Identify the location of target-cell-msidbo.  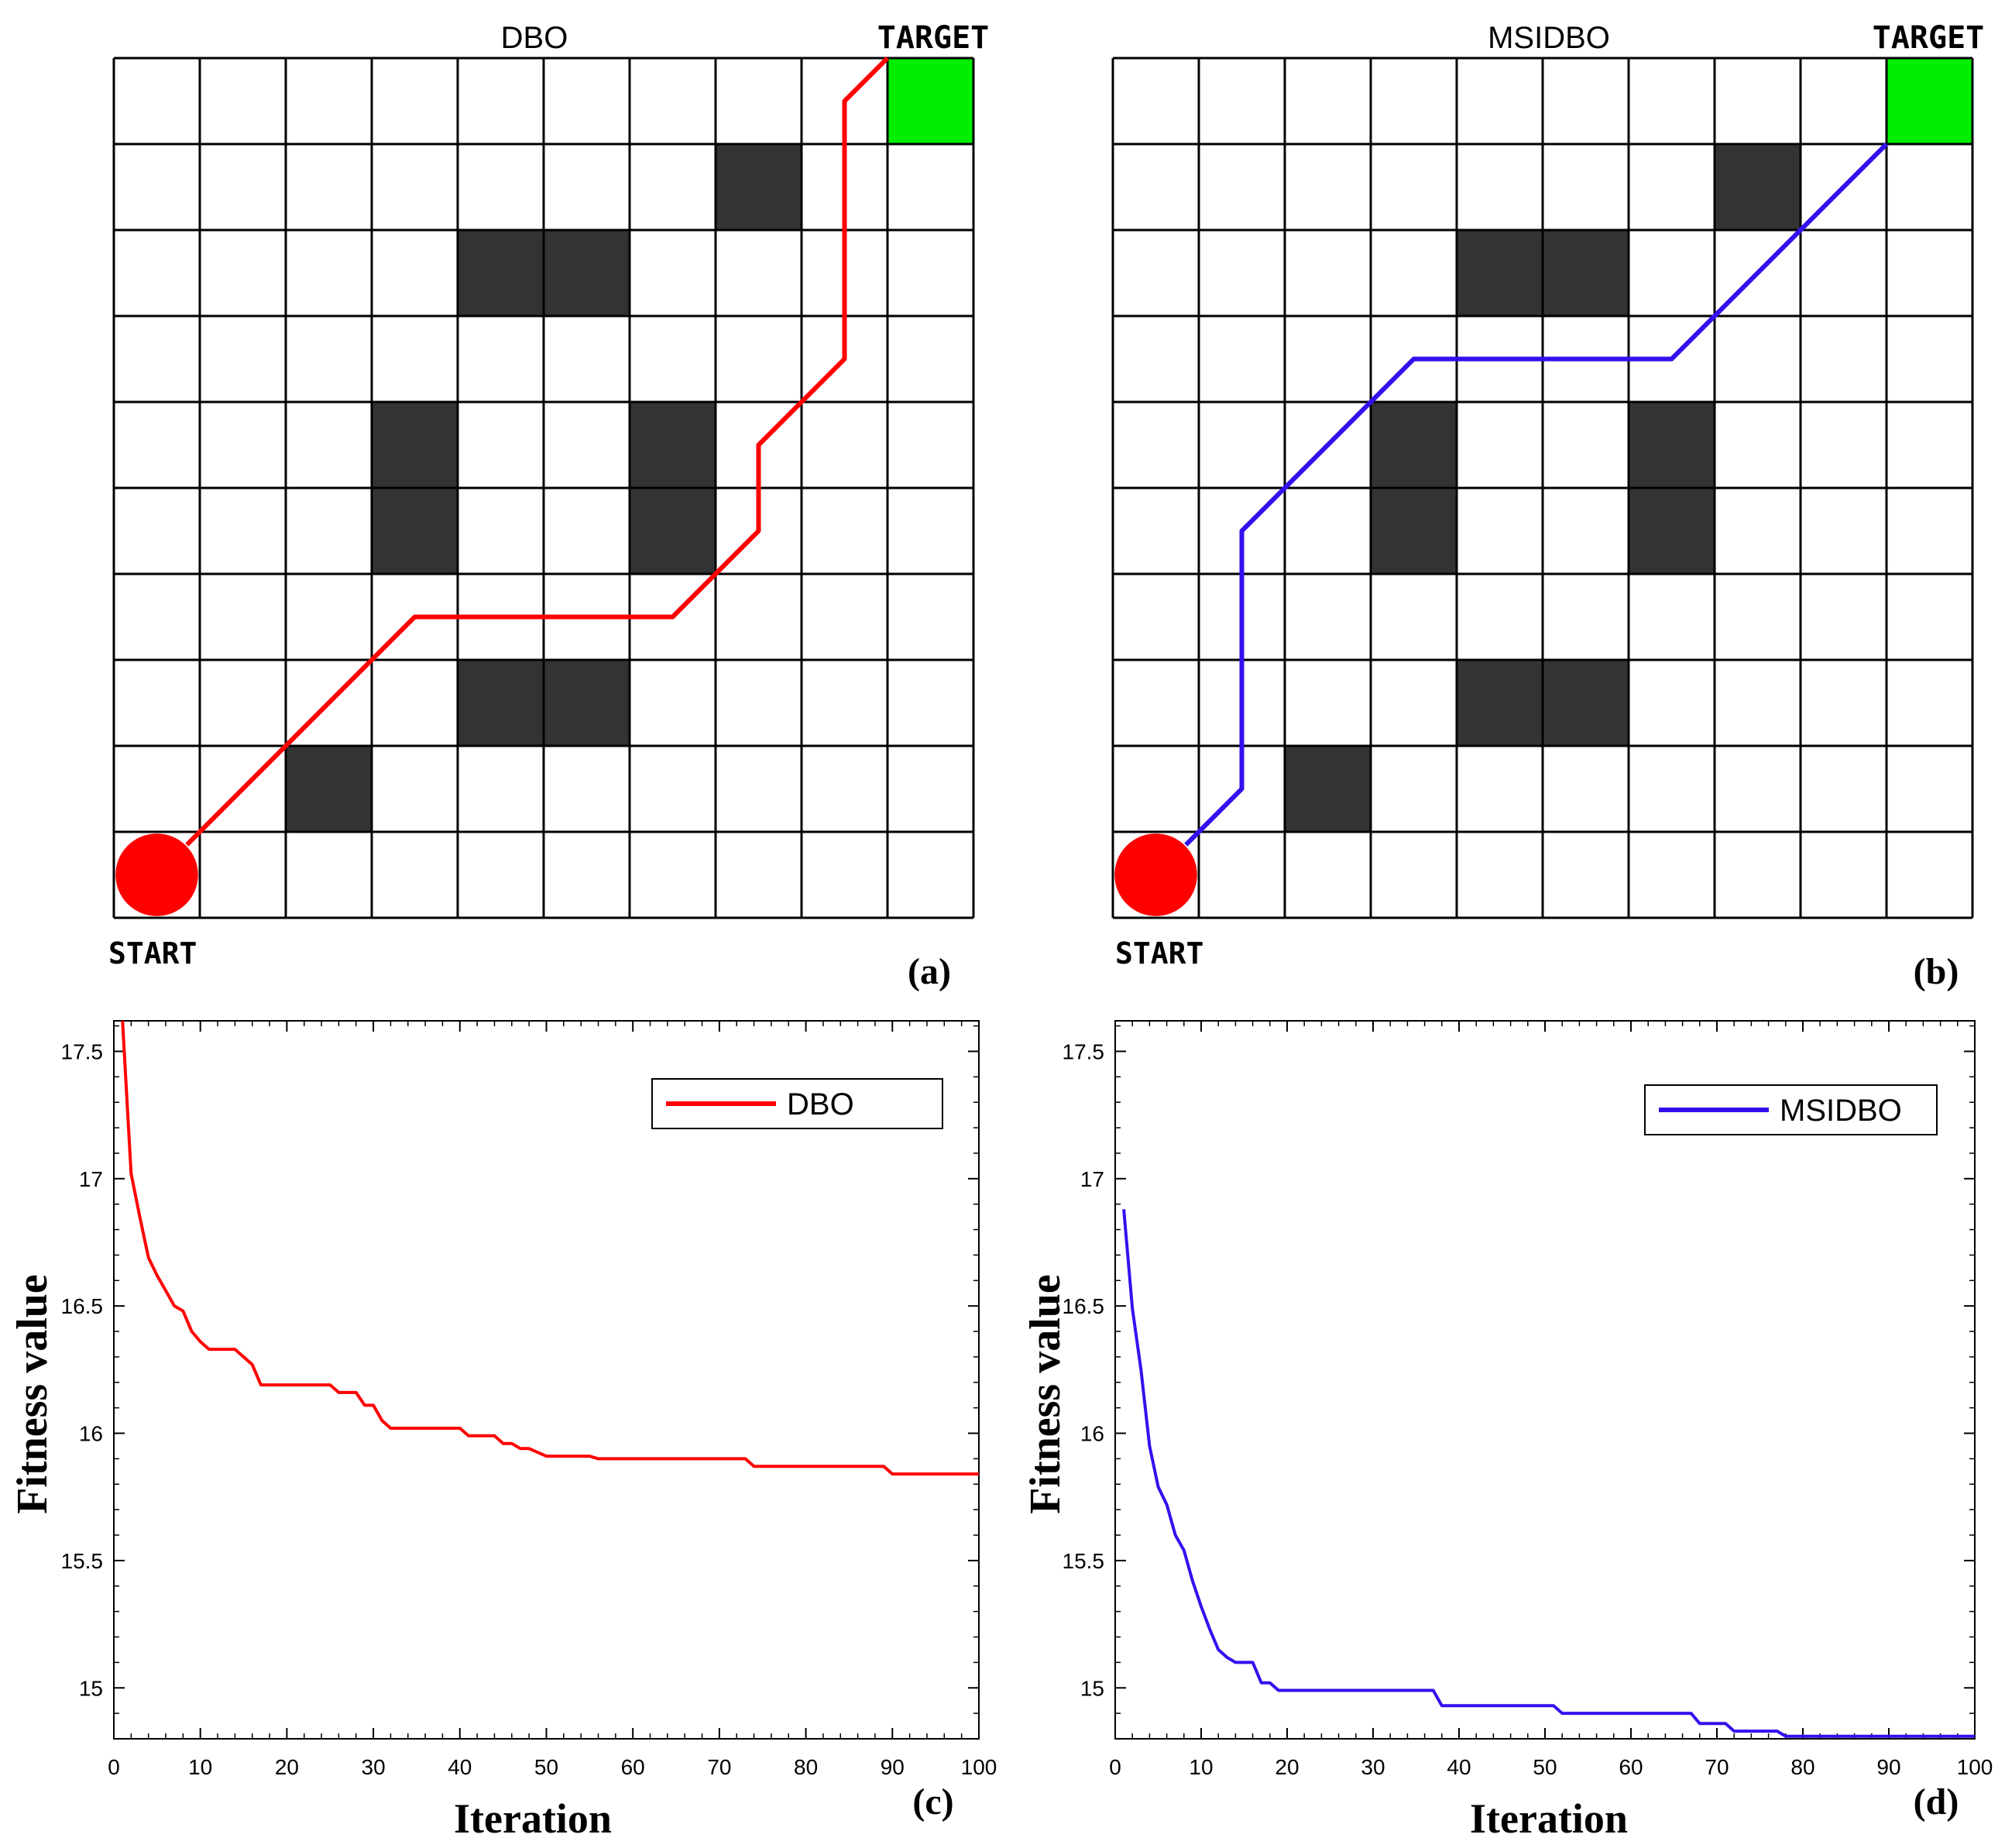
(1929, 101).